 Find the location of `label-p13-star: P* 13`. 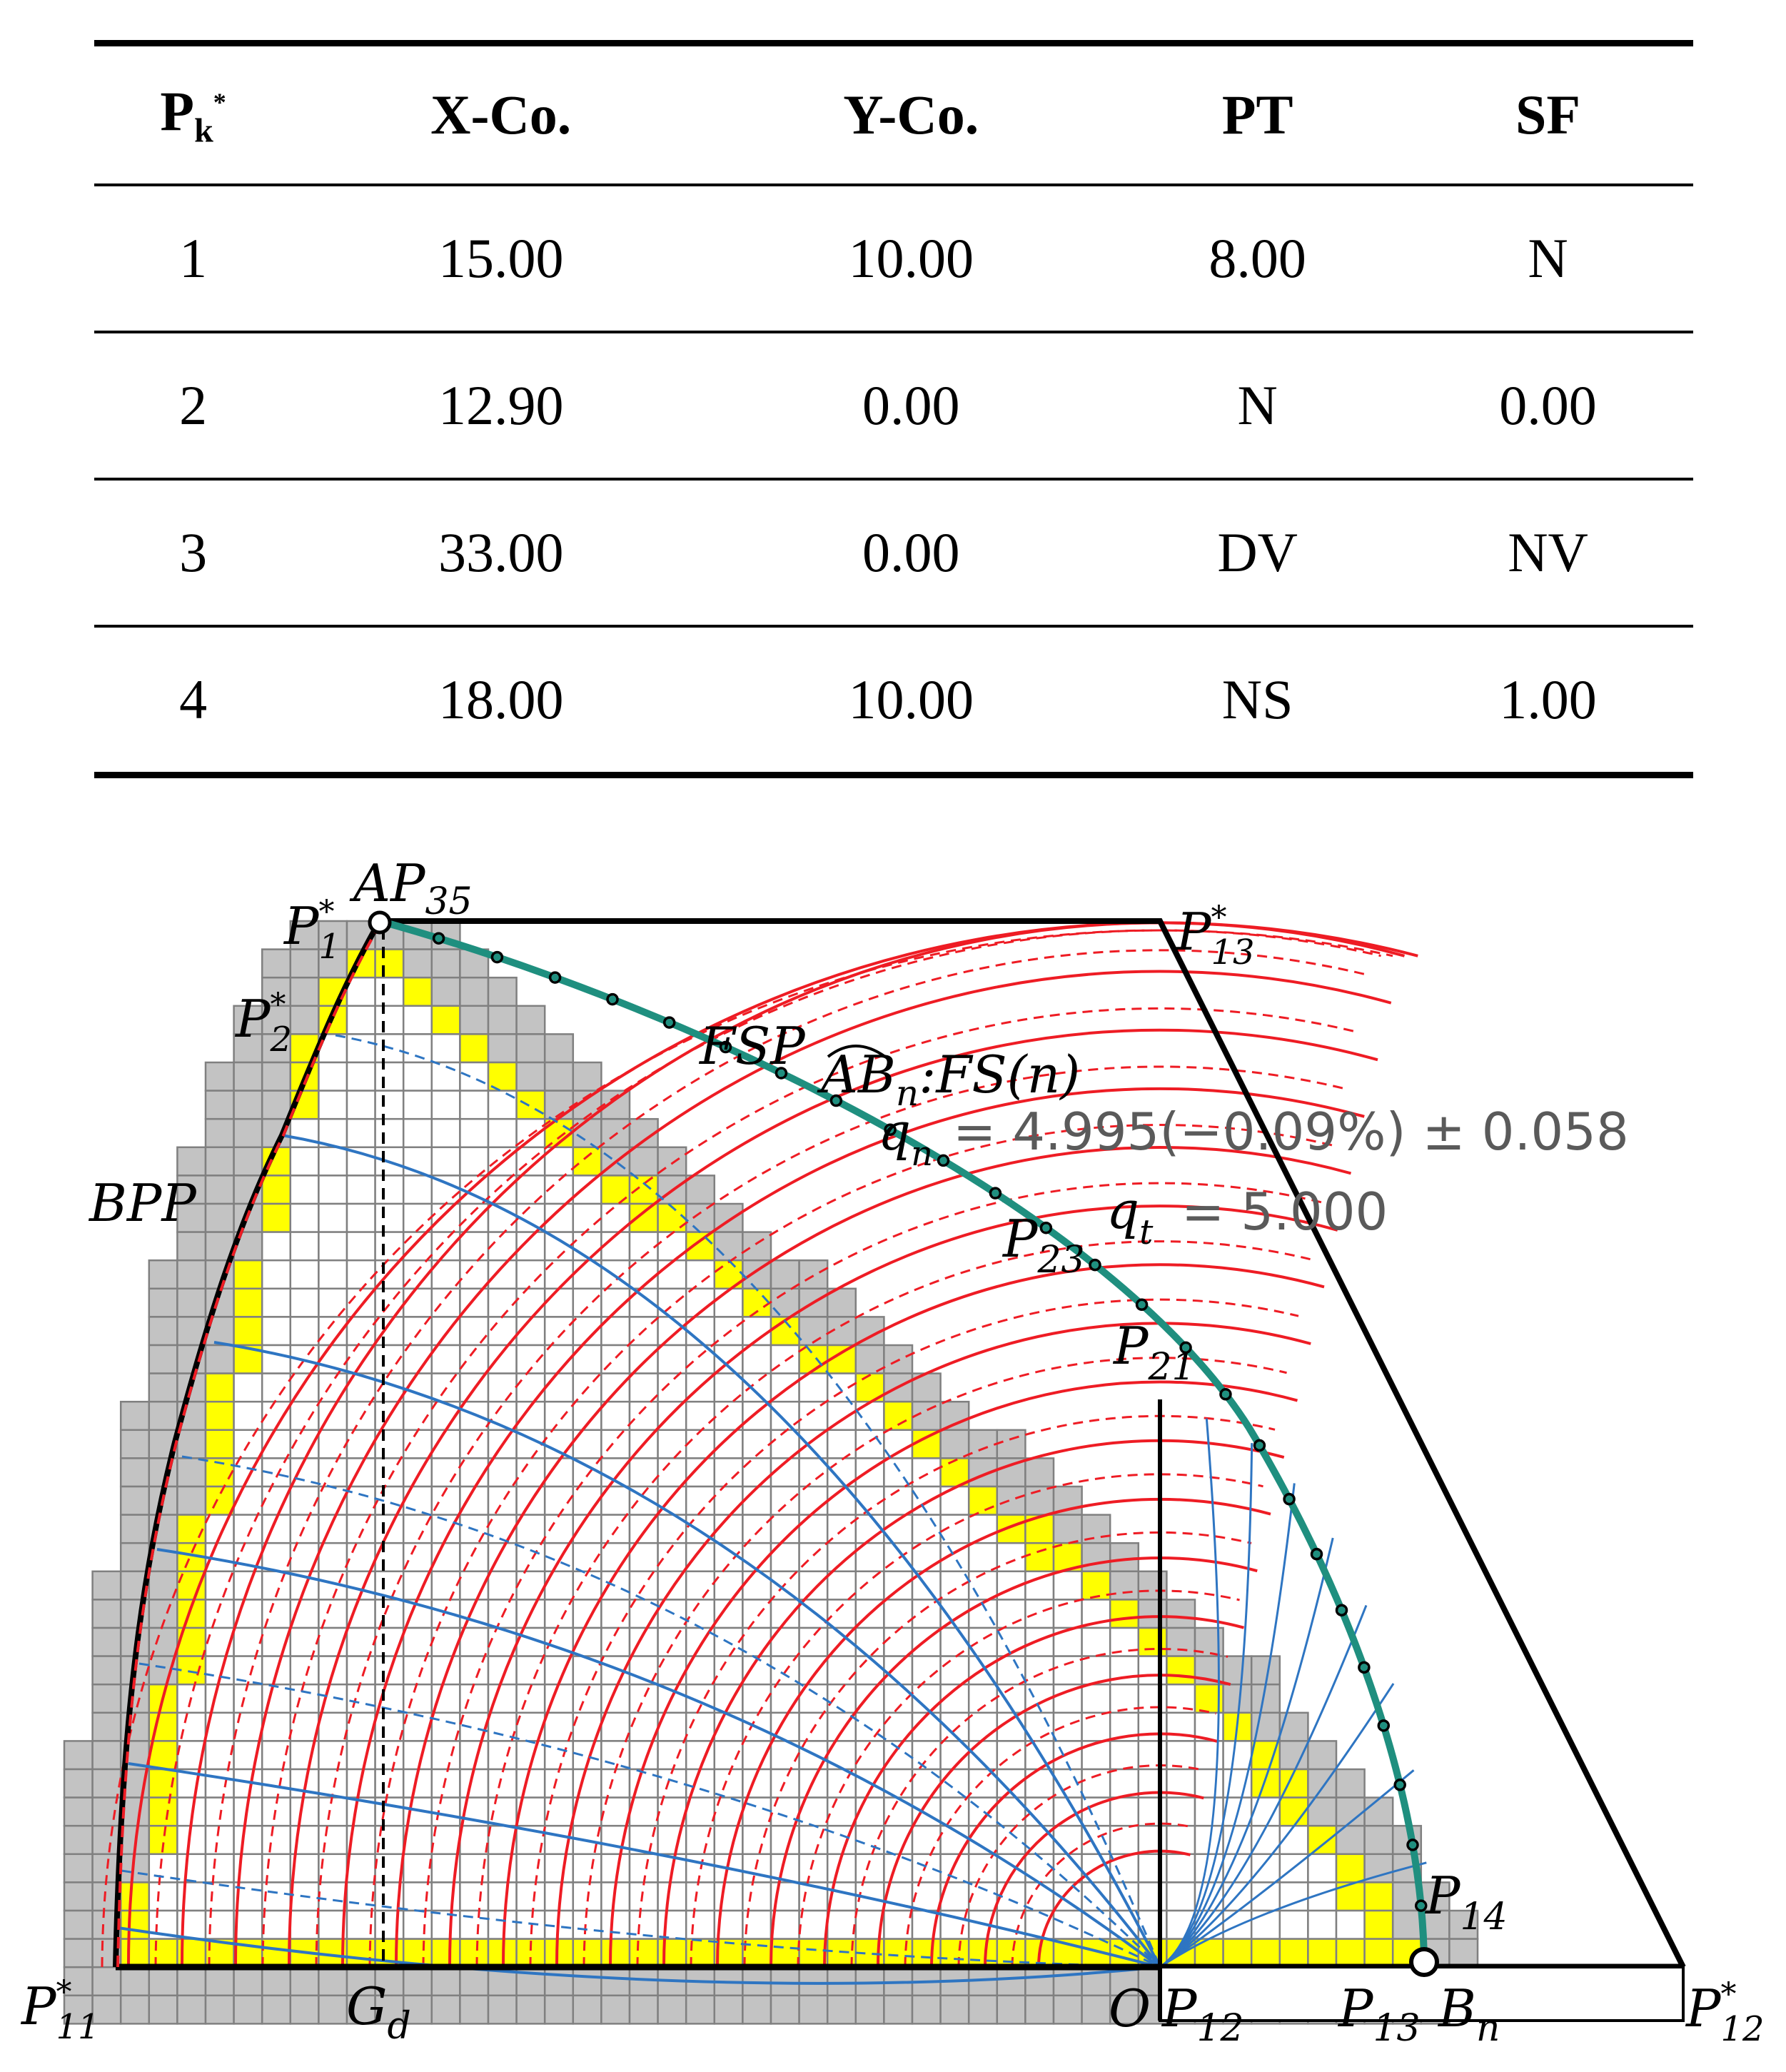

label-p13-star: P* 13 is located at coordinates (1215, 936).